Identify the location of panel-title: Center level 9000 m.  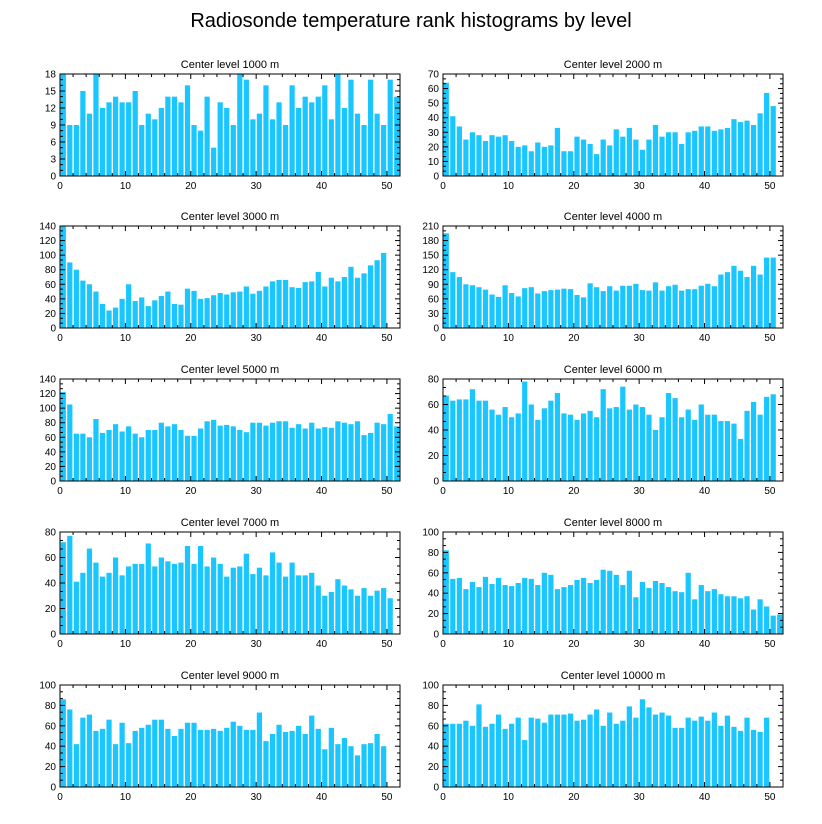
(230, 676).